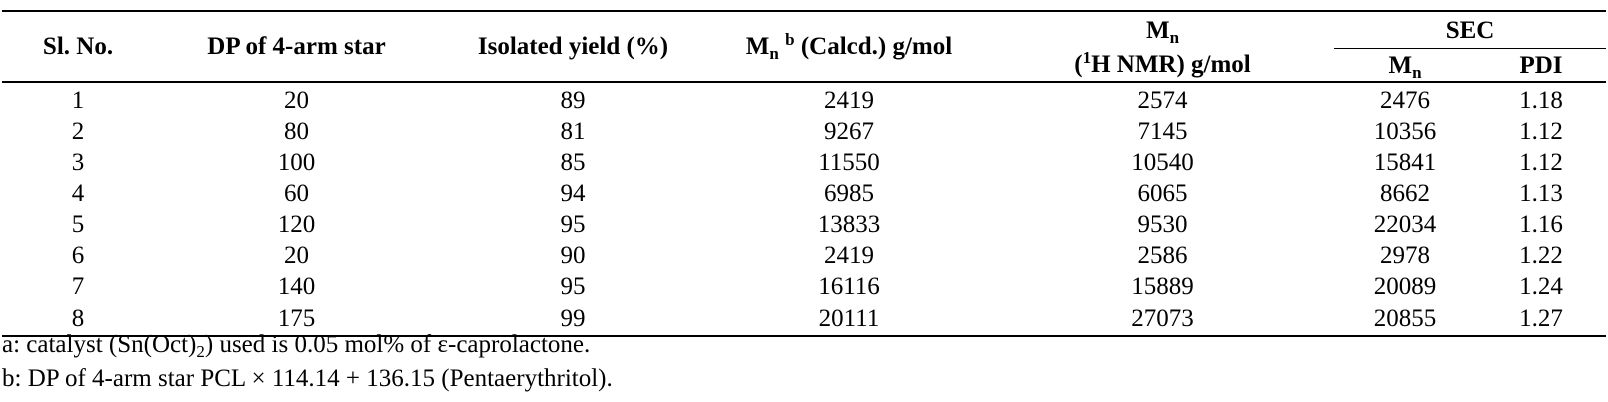 The width and height of the screenshot is (1608, 402). Describe the element at coordinates (849, 286) in the screenshot. I see `cell-mn-calcd: 16116` at that location.